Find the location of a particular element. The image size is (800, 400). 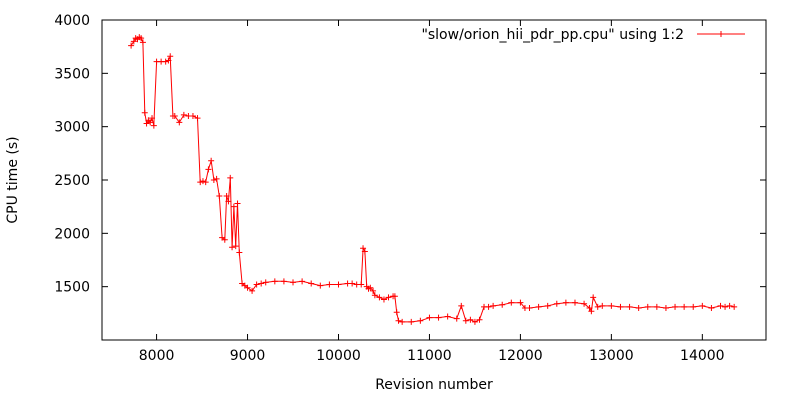

legend-marker-sample is located at coordinates (721, 34).